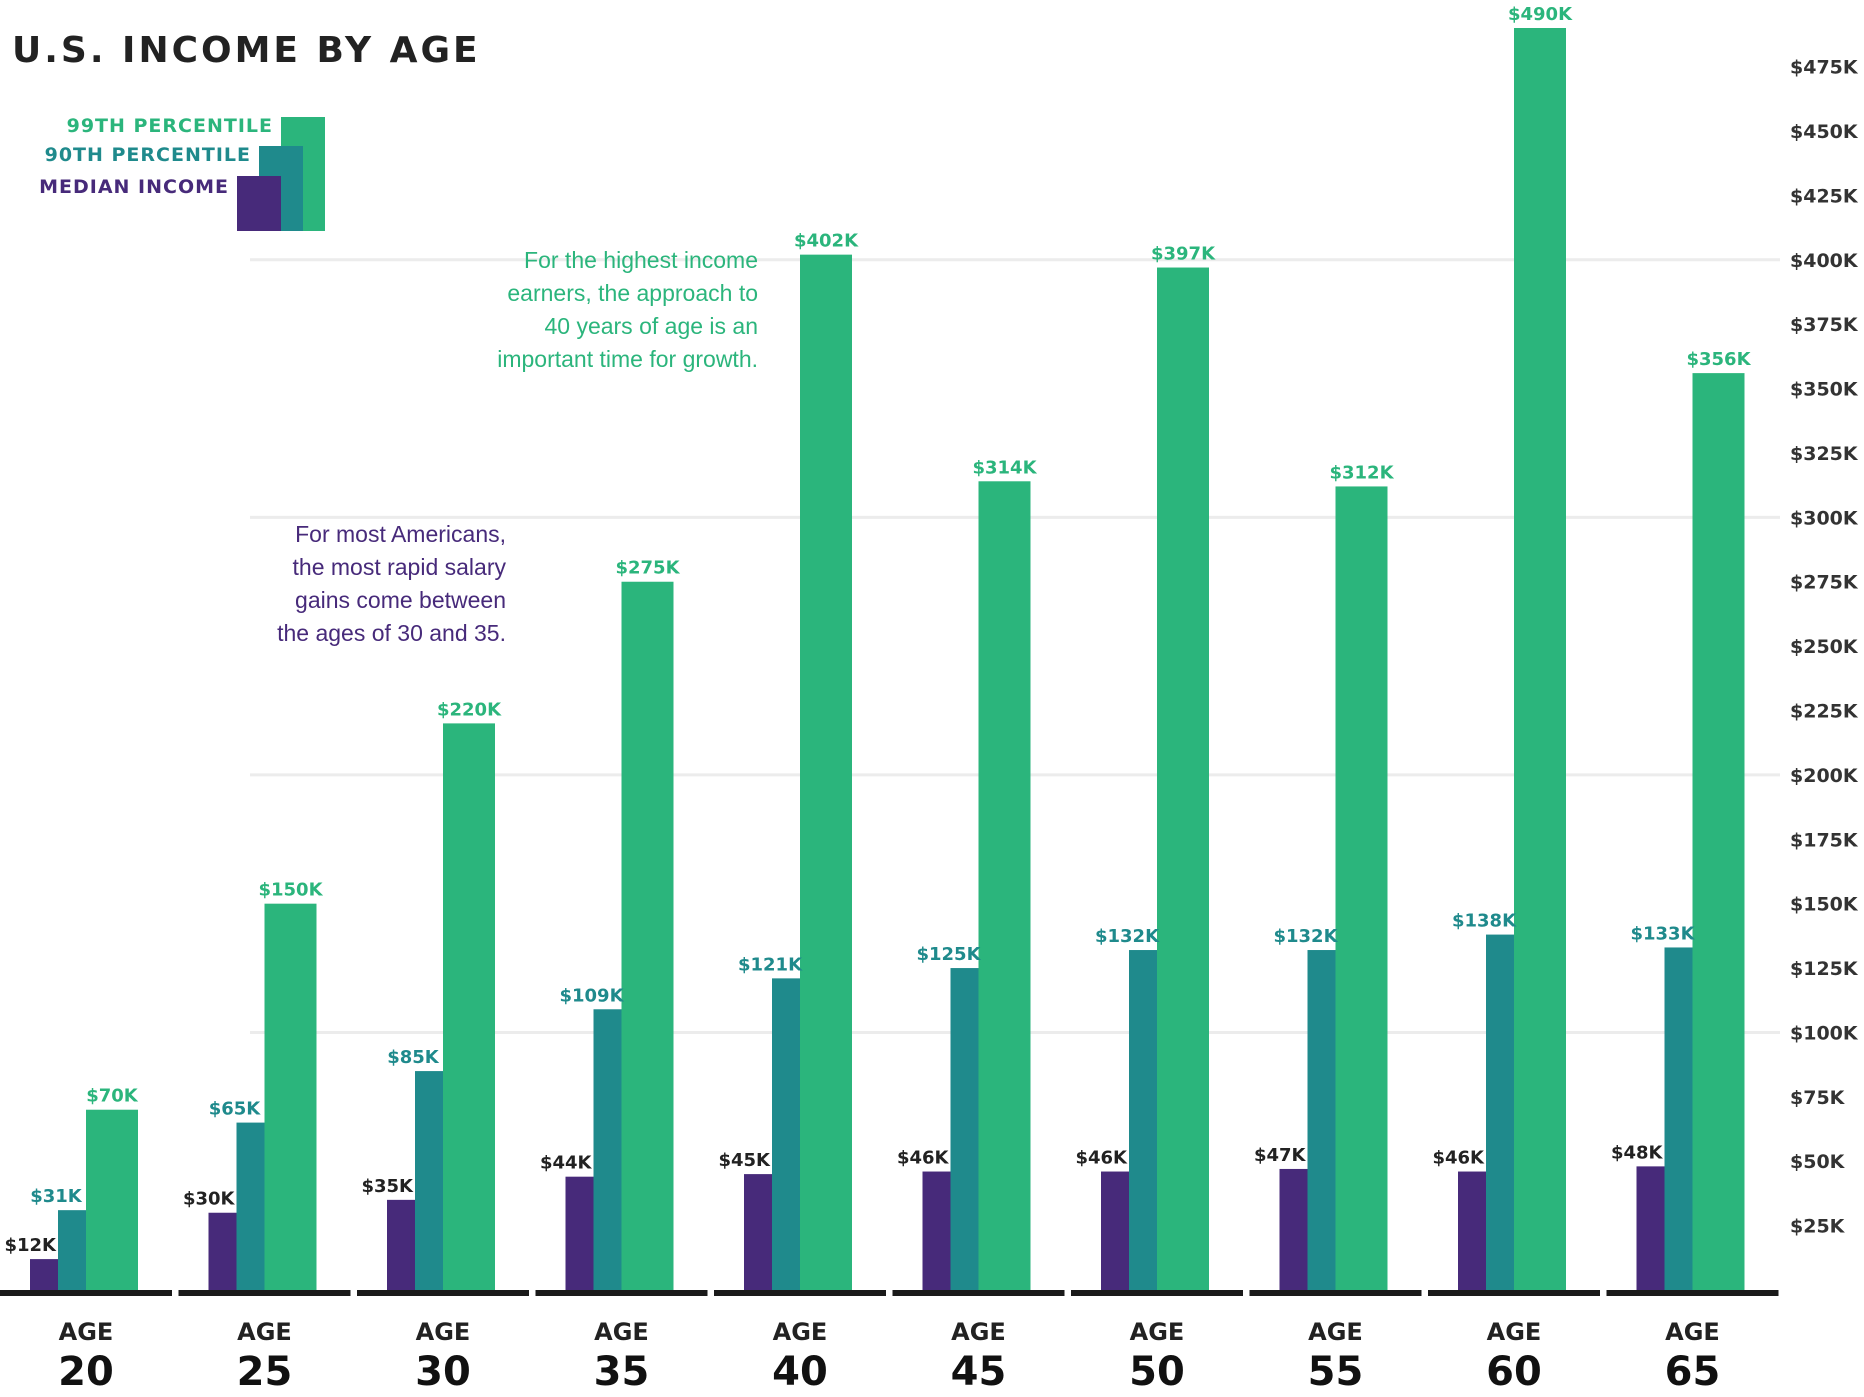 The image size is (1864, 1397). I want to click on baseline-segments, so click(889, 1293).